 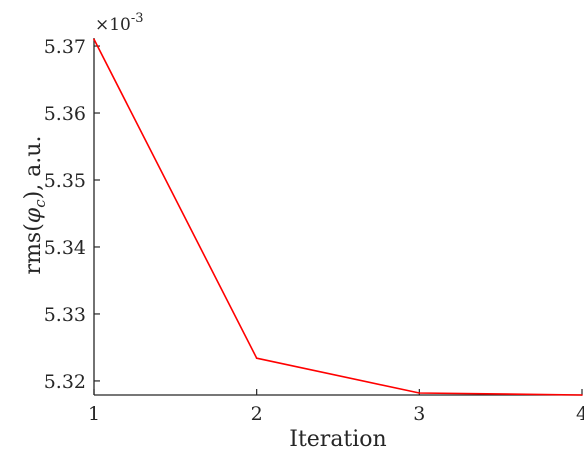 What do you see at coordinates (119, 23) in the screenshot?
I see `y-exponent-label: ×10⁻³` at bounding box center [119, 23].